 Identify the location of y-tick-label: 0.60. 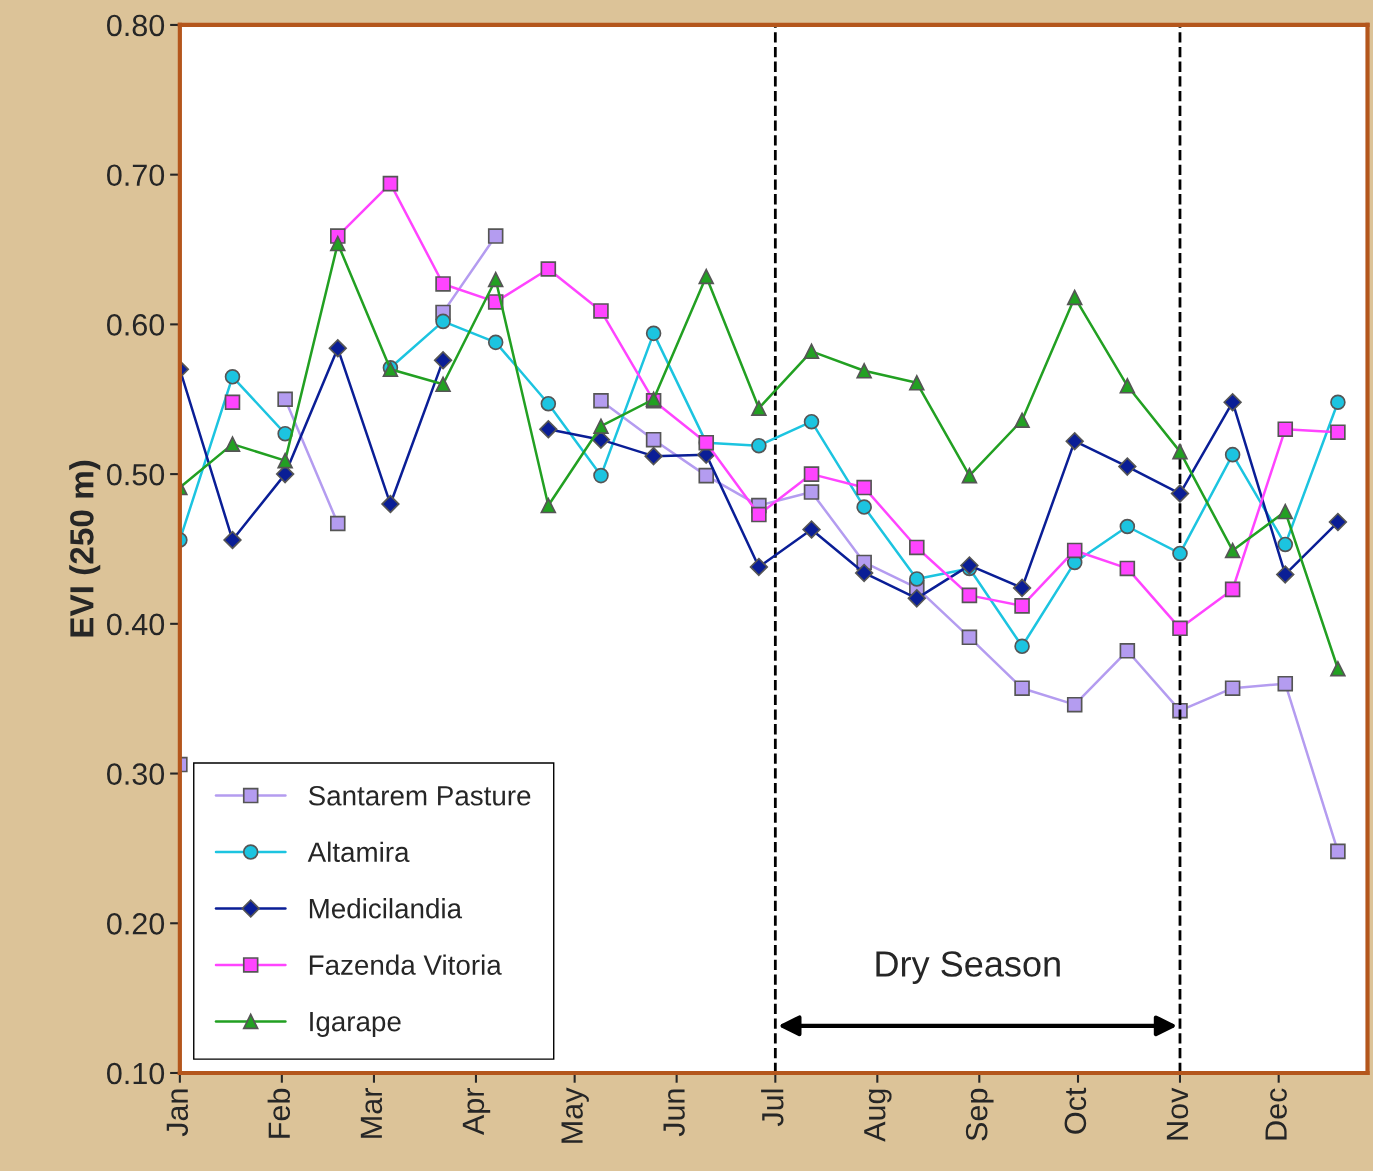
(136, 325).